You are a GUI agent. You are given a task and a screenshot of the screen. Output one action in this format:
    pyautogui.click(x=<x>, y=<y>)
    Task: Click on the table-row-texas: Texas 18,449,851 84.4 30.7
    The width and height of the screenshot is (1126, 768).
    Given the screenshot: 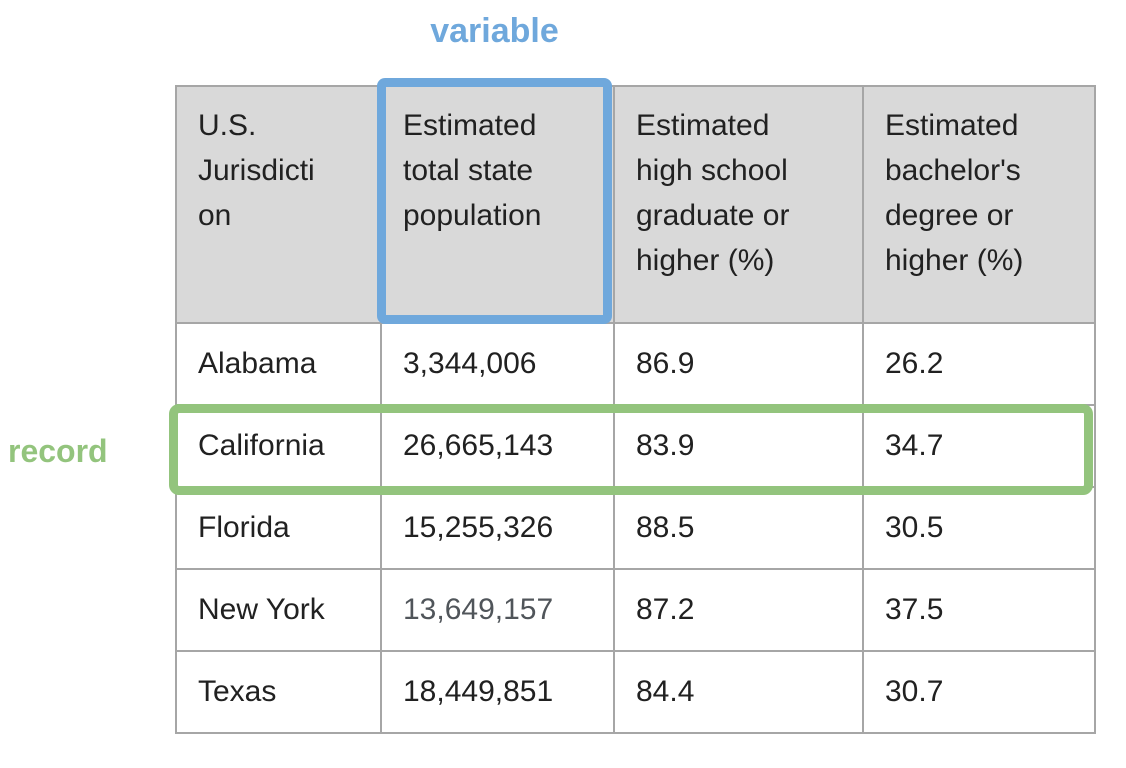 What is the action you would take?
    pyautogui.click(x=635, y=692)
    